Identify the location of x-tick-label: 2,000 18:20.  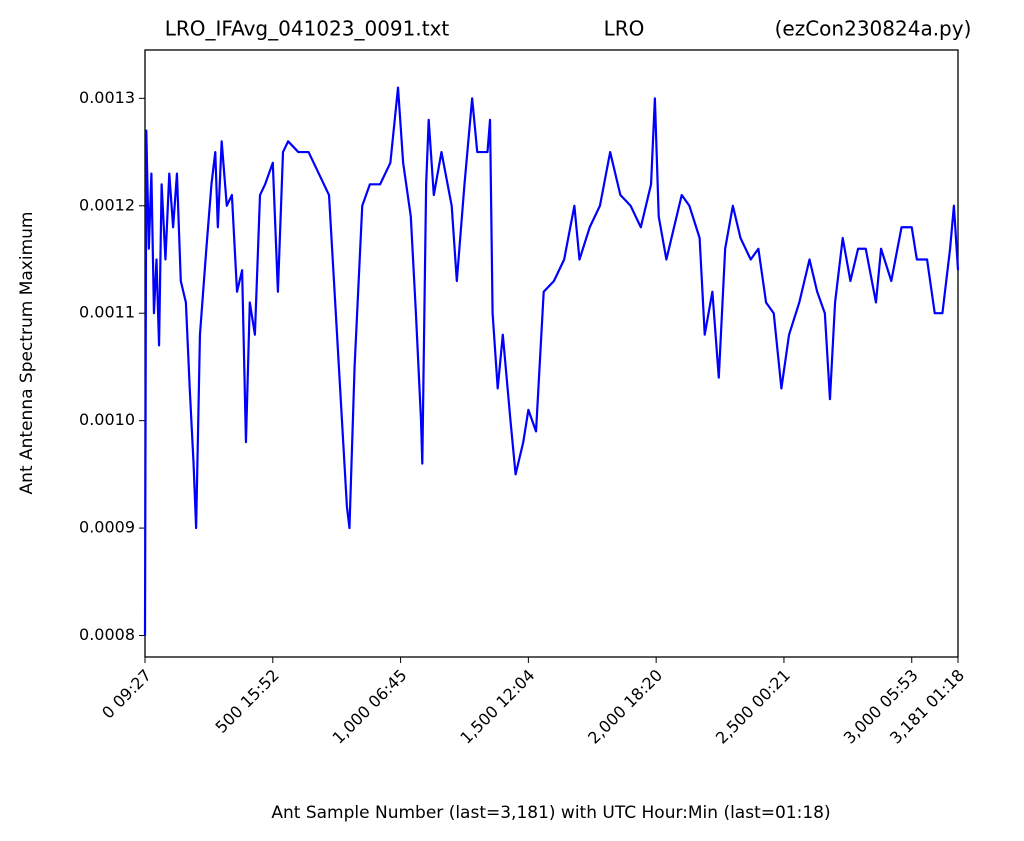
(625, 707).